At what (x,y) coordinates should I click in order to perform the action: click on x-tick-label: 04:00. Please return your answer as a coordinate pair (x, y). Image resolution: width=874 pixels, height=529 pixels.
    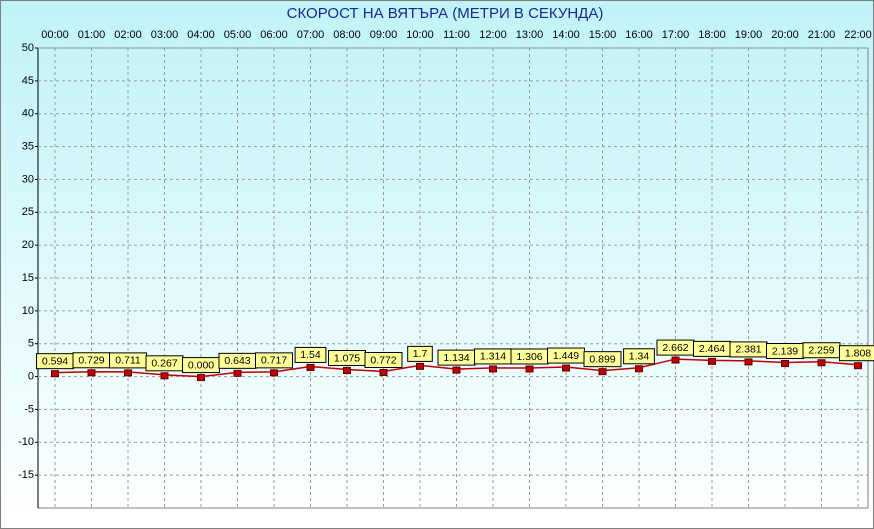
    Looking at the image, I should click on (201, 35).